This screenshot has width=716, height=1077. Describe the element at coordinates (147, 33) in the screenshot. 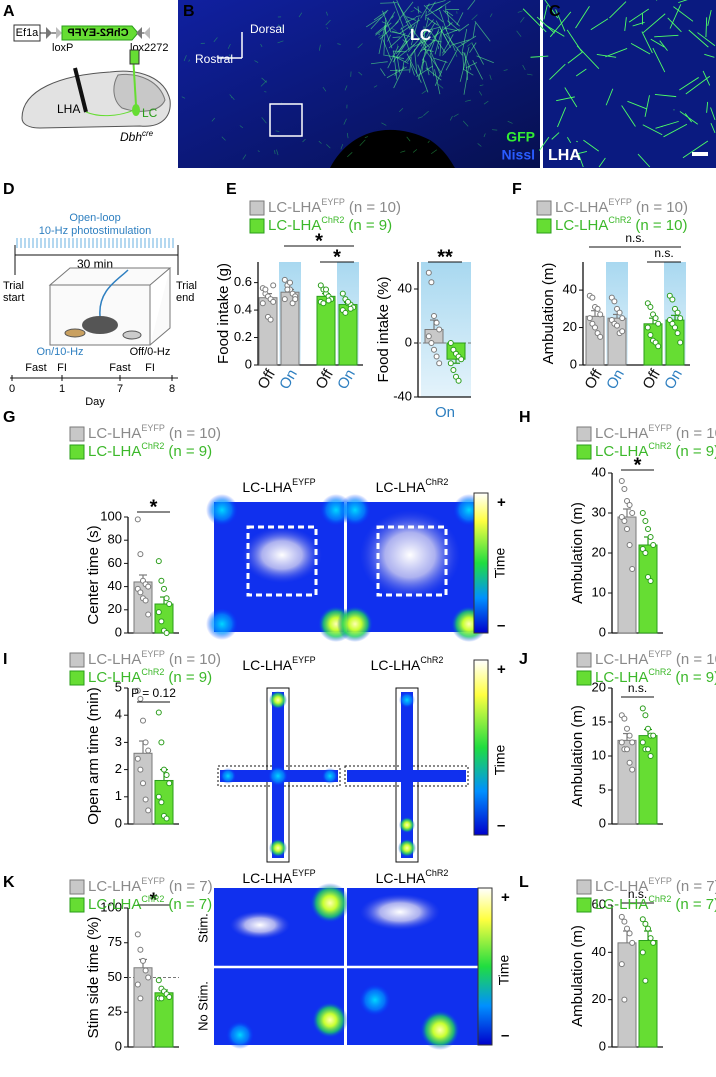

I see `lox` at that location.